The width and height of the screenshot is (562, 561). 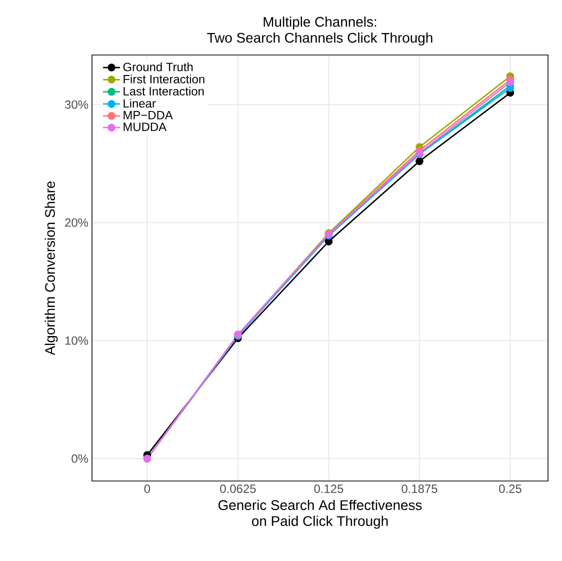 I want to click on x-tick-label: 0.1875, so click(x=420, y=488).